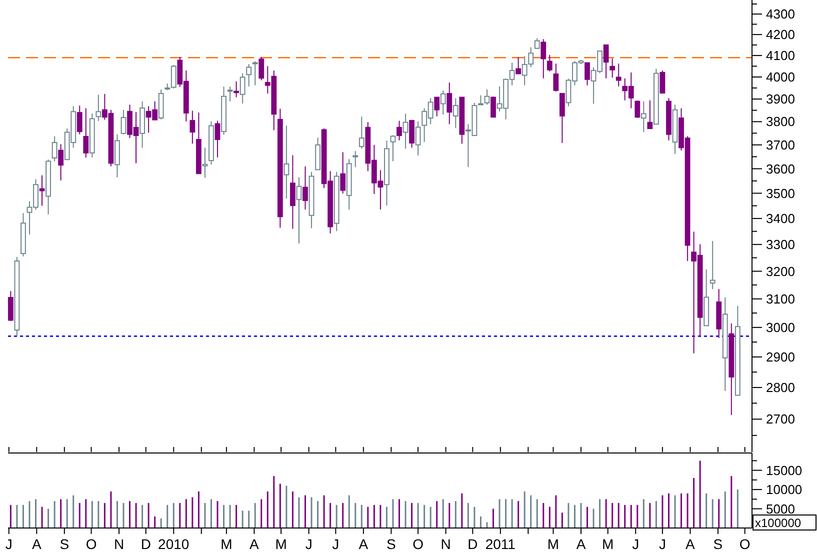 This screenshot has height=555, width=817. What do you see at coordinates (780, 271) in the screenshot?
I see `y-tick-label: 3200` at bounding box center [780, 271].